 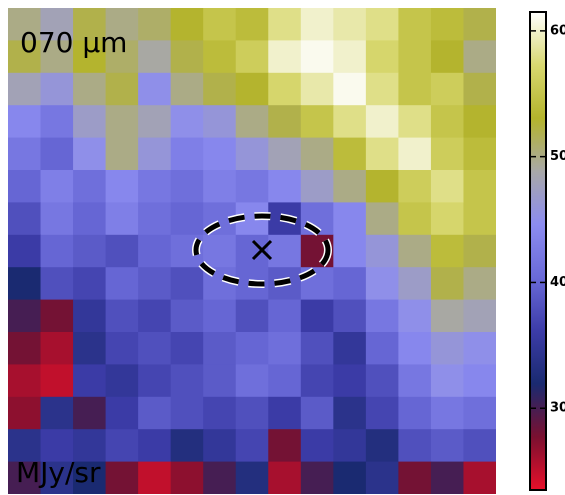 I want to click on target-marker, so click(x=262, y=250).